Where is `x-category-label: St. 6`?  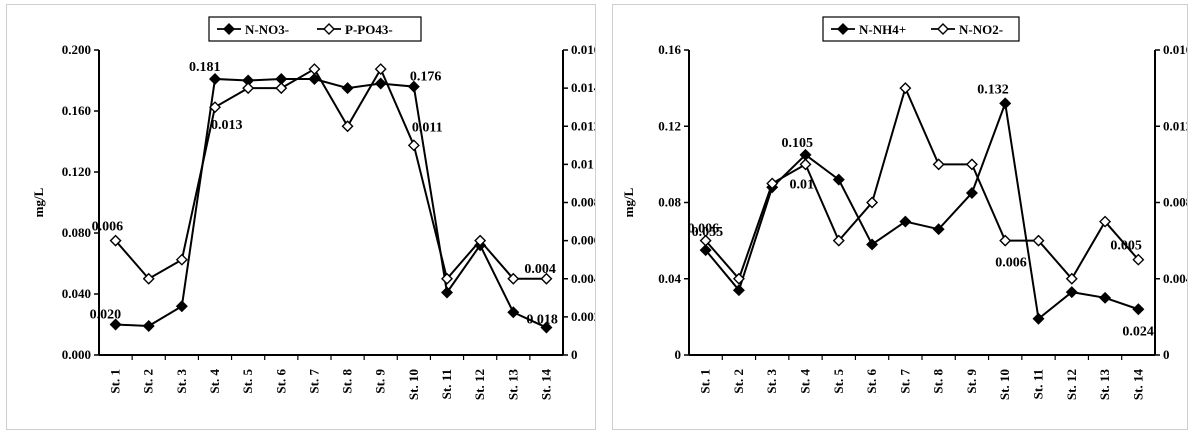
x-category-label: St. 6 is located at coordinates (871, 381).